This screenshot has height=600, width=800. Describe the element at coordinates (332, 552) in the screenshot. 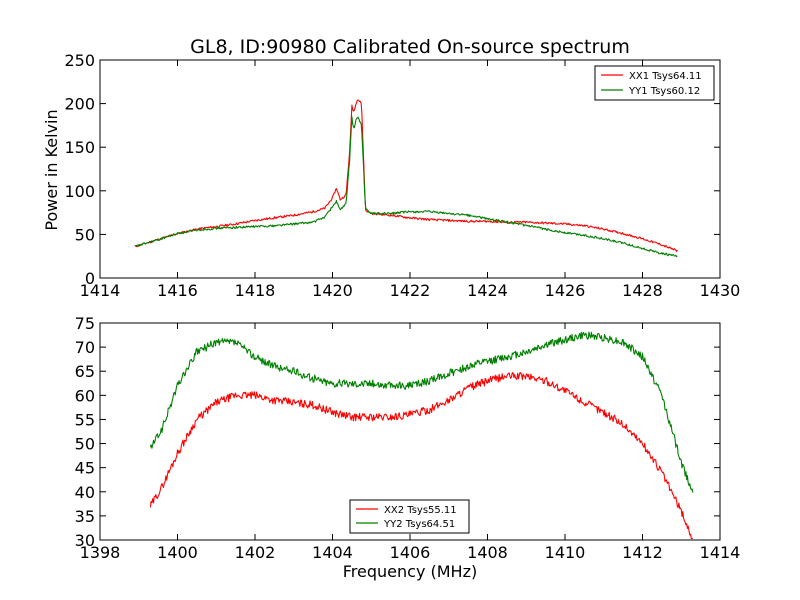

I see `bottom-x-tick-label: 1404` at that location.